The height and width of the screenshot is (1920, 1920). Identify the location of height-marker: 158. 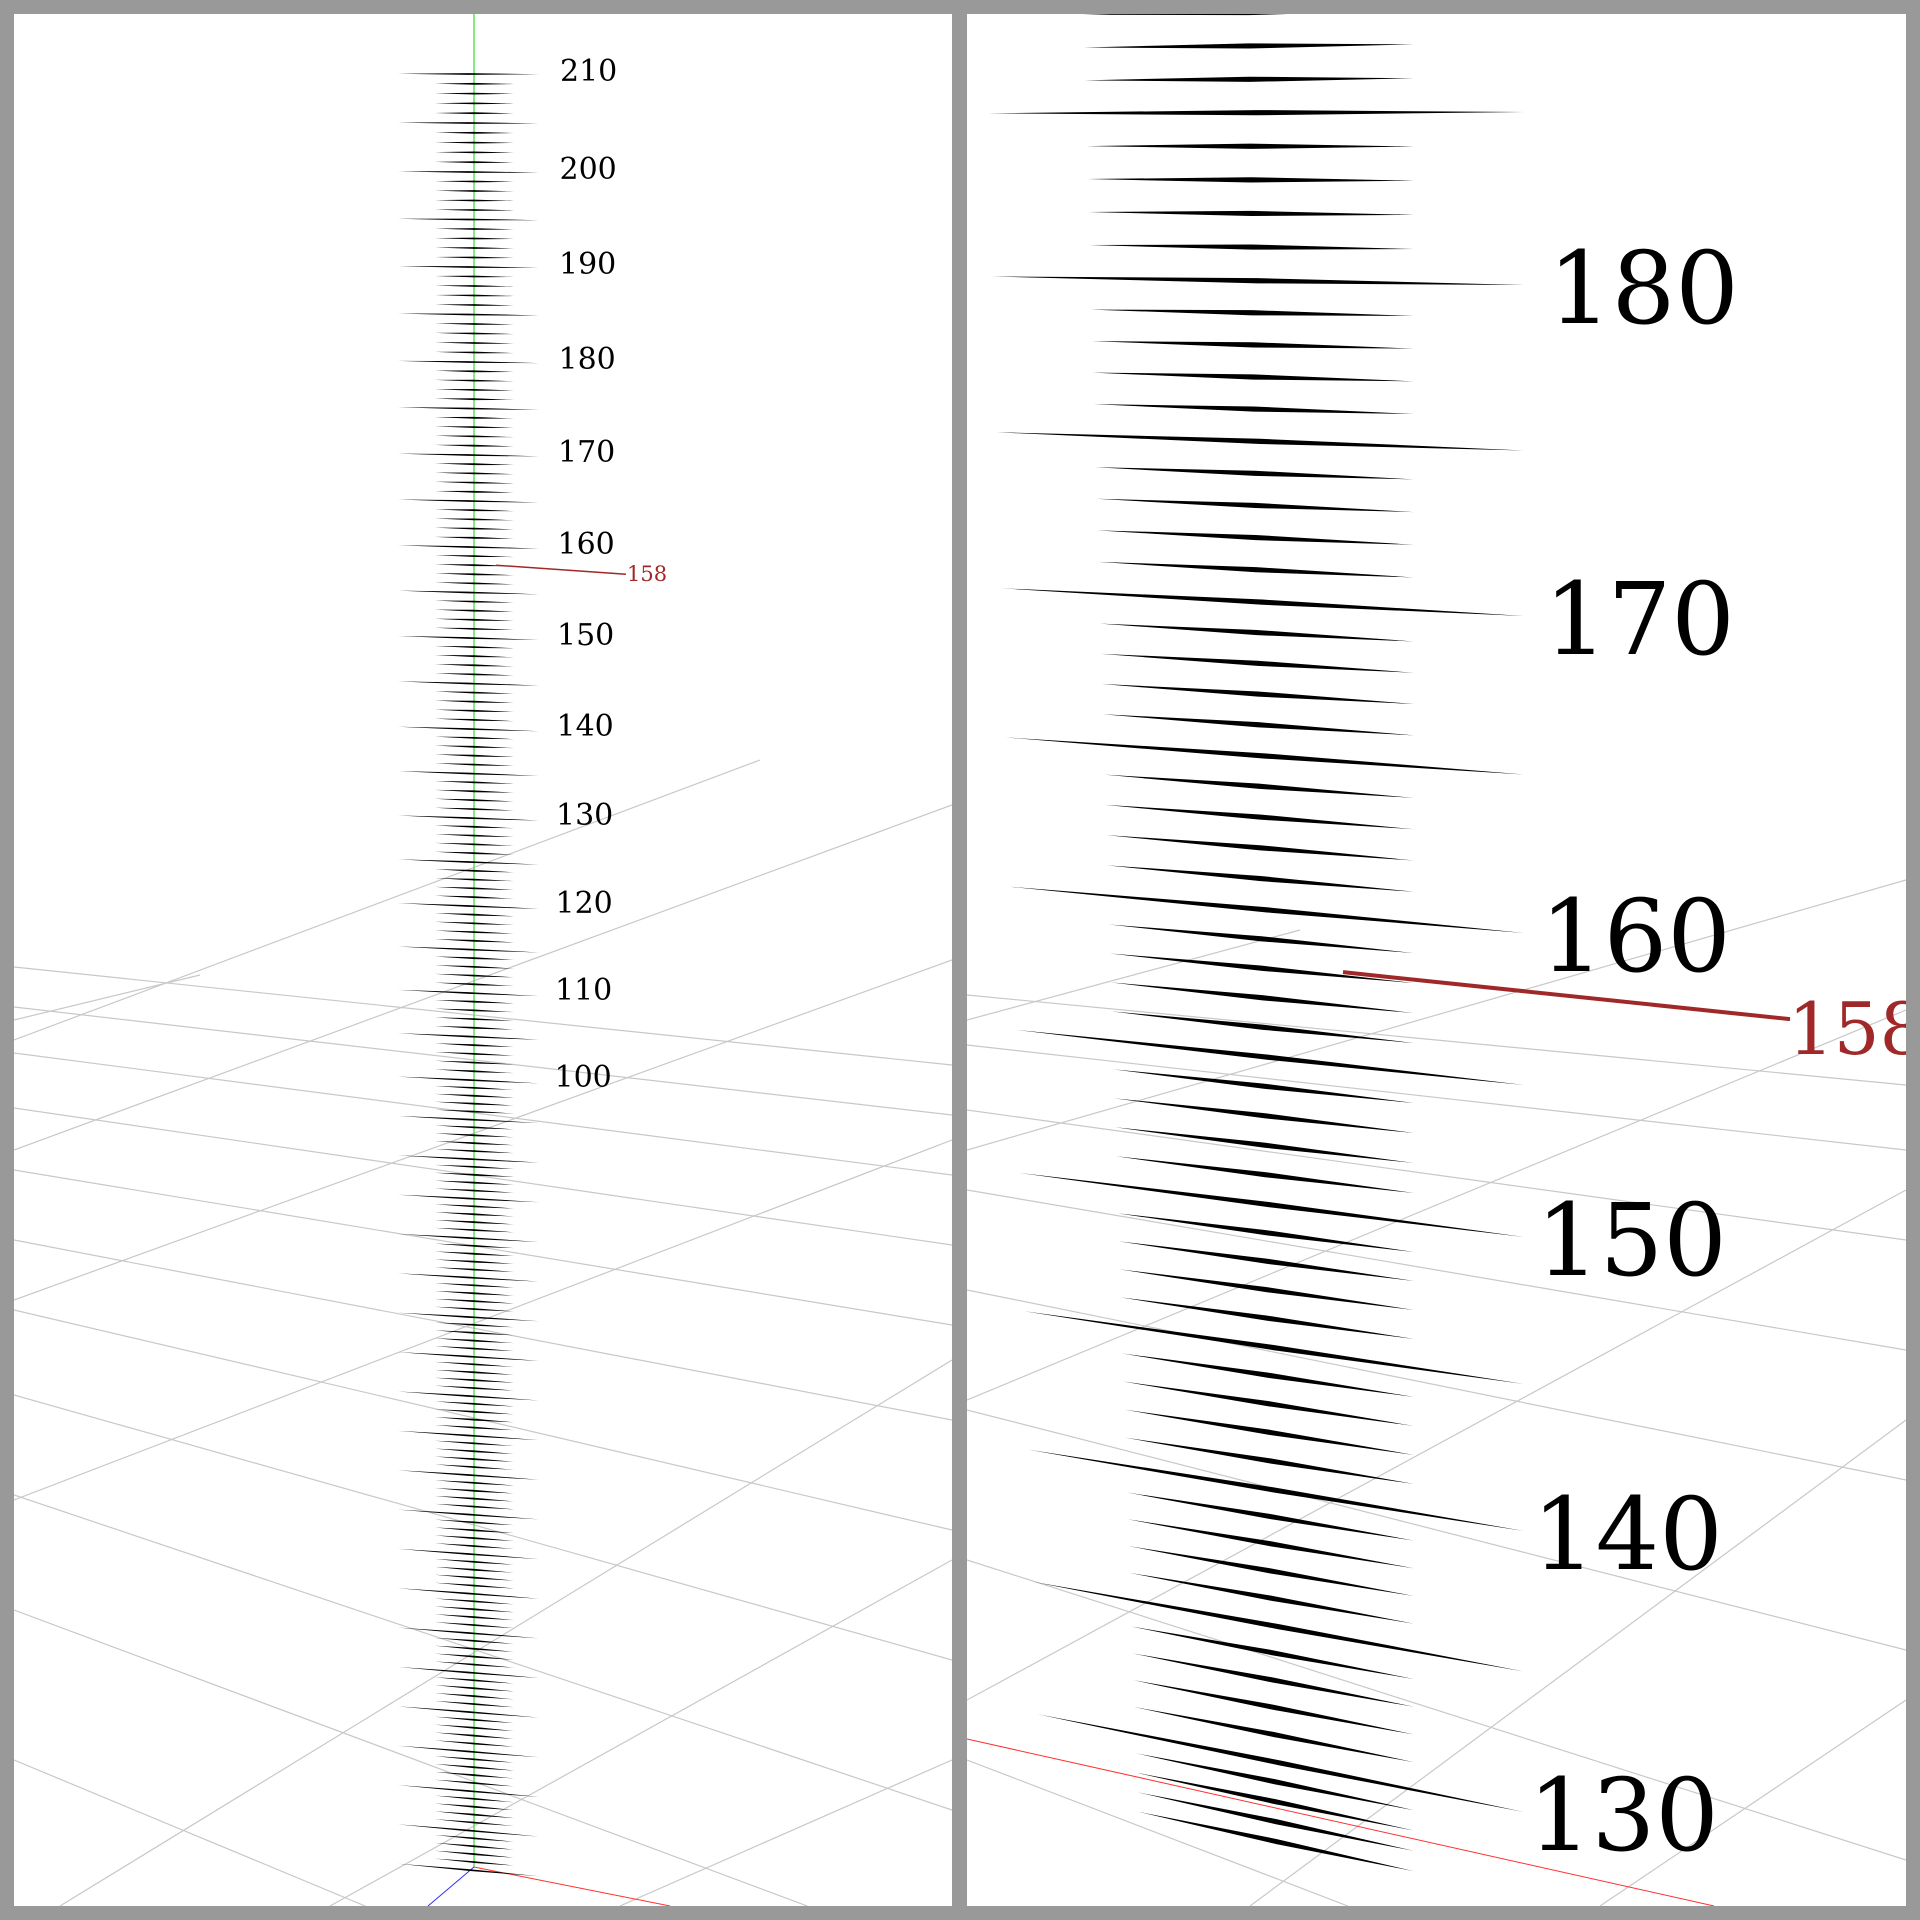
(1631, 1020).